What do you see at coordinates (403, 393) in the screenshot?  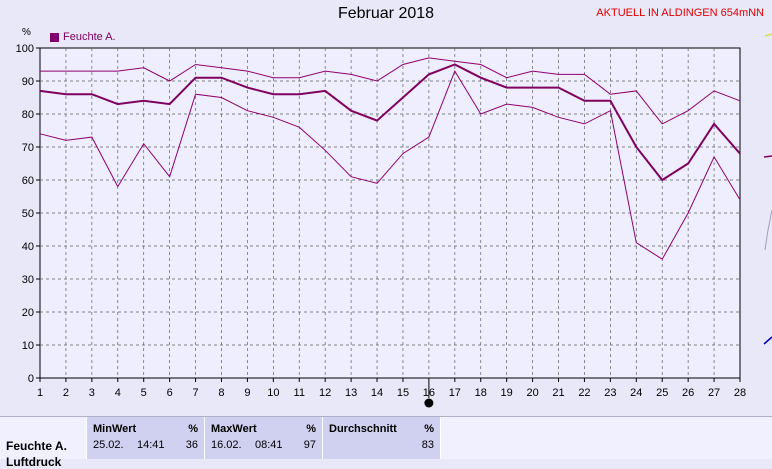 I see `x-tick-label: 15` at bounding box center [403, 393].